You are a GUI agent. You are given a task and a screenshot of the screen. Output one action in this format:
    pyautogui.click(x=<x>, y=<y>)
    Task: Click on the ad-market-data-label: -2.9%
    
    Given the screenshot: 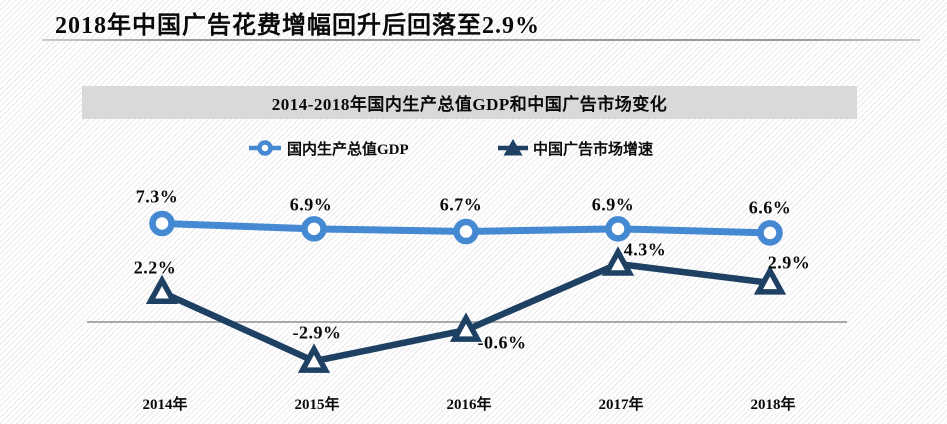 What is the action you would take?
    pyautogui.click(x=317, y=332)
    